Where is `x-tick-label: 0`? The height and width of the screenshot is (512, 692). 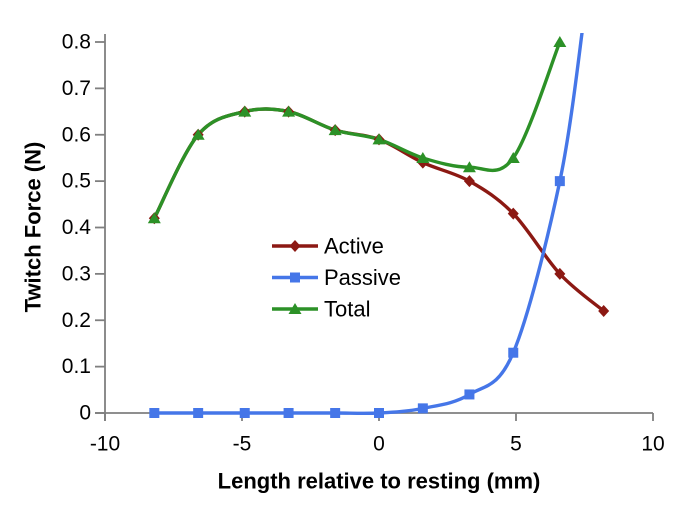
x-tick-label: 0 is located at coordinates (379, 444).